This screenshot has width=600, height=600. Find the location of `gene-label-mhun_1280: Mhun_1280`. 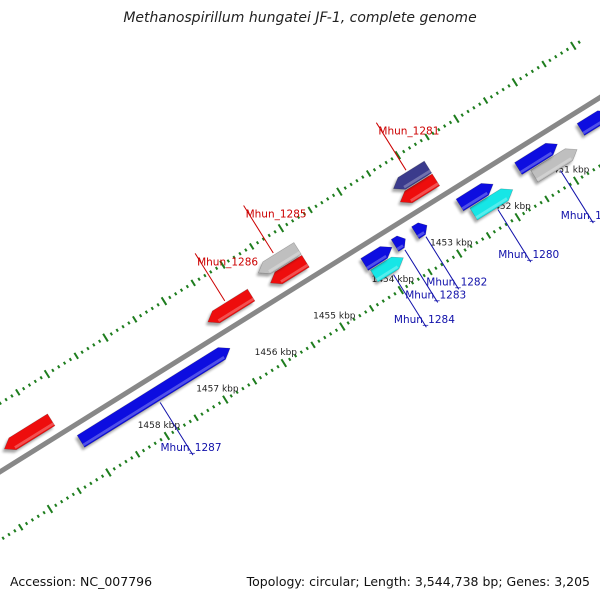

gene-label-mhun_1280: Mhun_1280 is located at coordinates (528, 255).